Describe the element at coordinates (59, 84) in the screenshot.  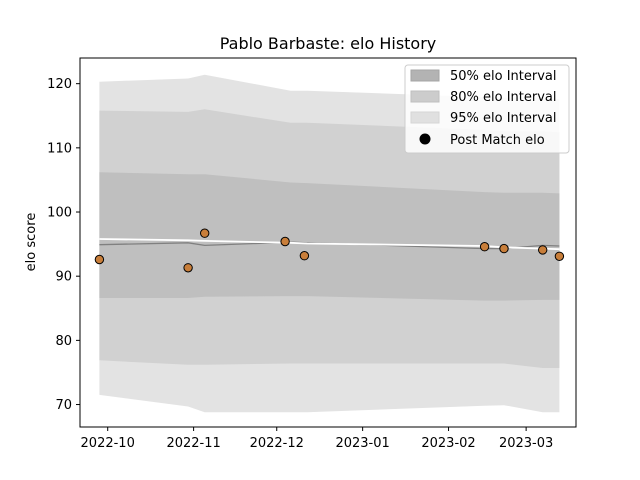
I see `y-tick-label: 120` at that location.